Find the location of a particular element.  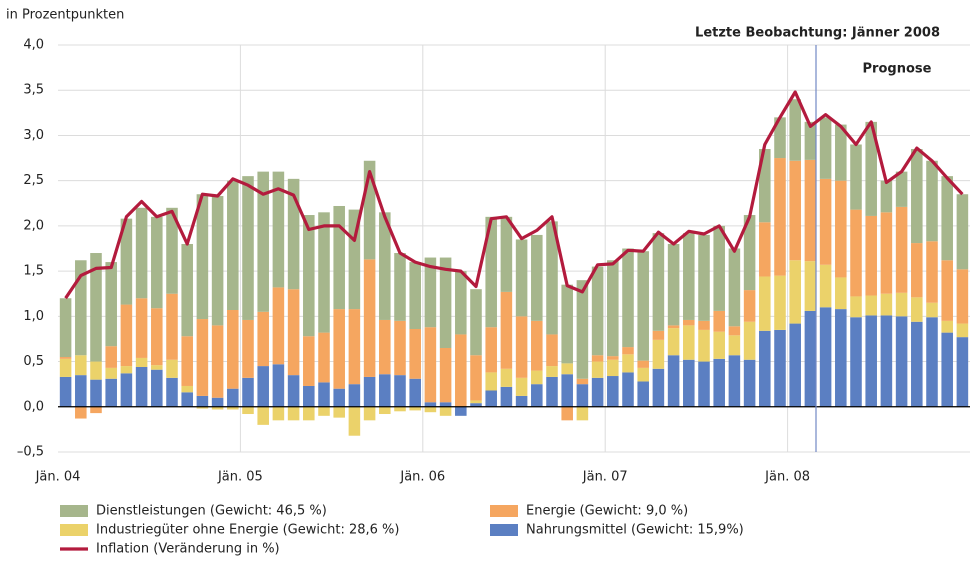

annotation: Prognose is located at coordinates (897, 69).